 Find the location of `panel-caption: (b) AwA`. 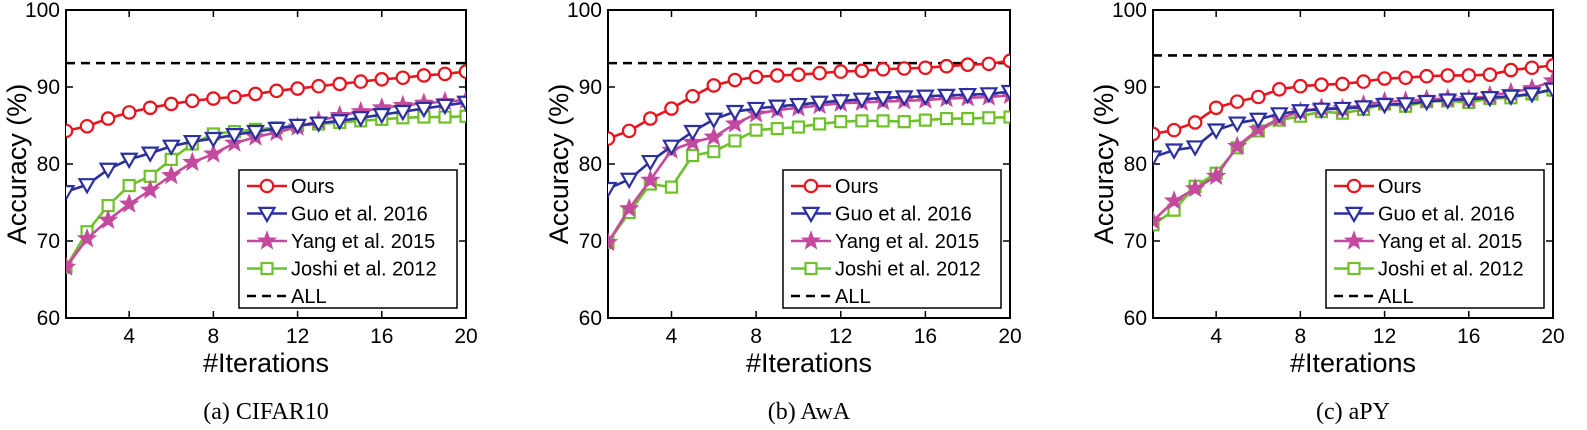

panel-caption: (b) AwA is located at coordinates (809, 412).